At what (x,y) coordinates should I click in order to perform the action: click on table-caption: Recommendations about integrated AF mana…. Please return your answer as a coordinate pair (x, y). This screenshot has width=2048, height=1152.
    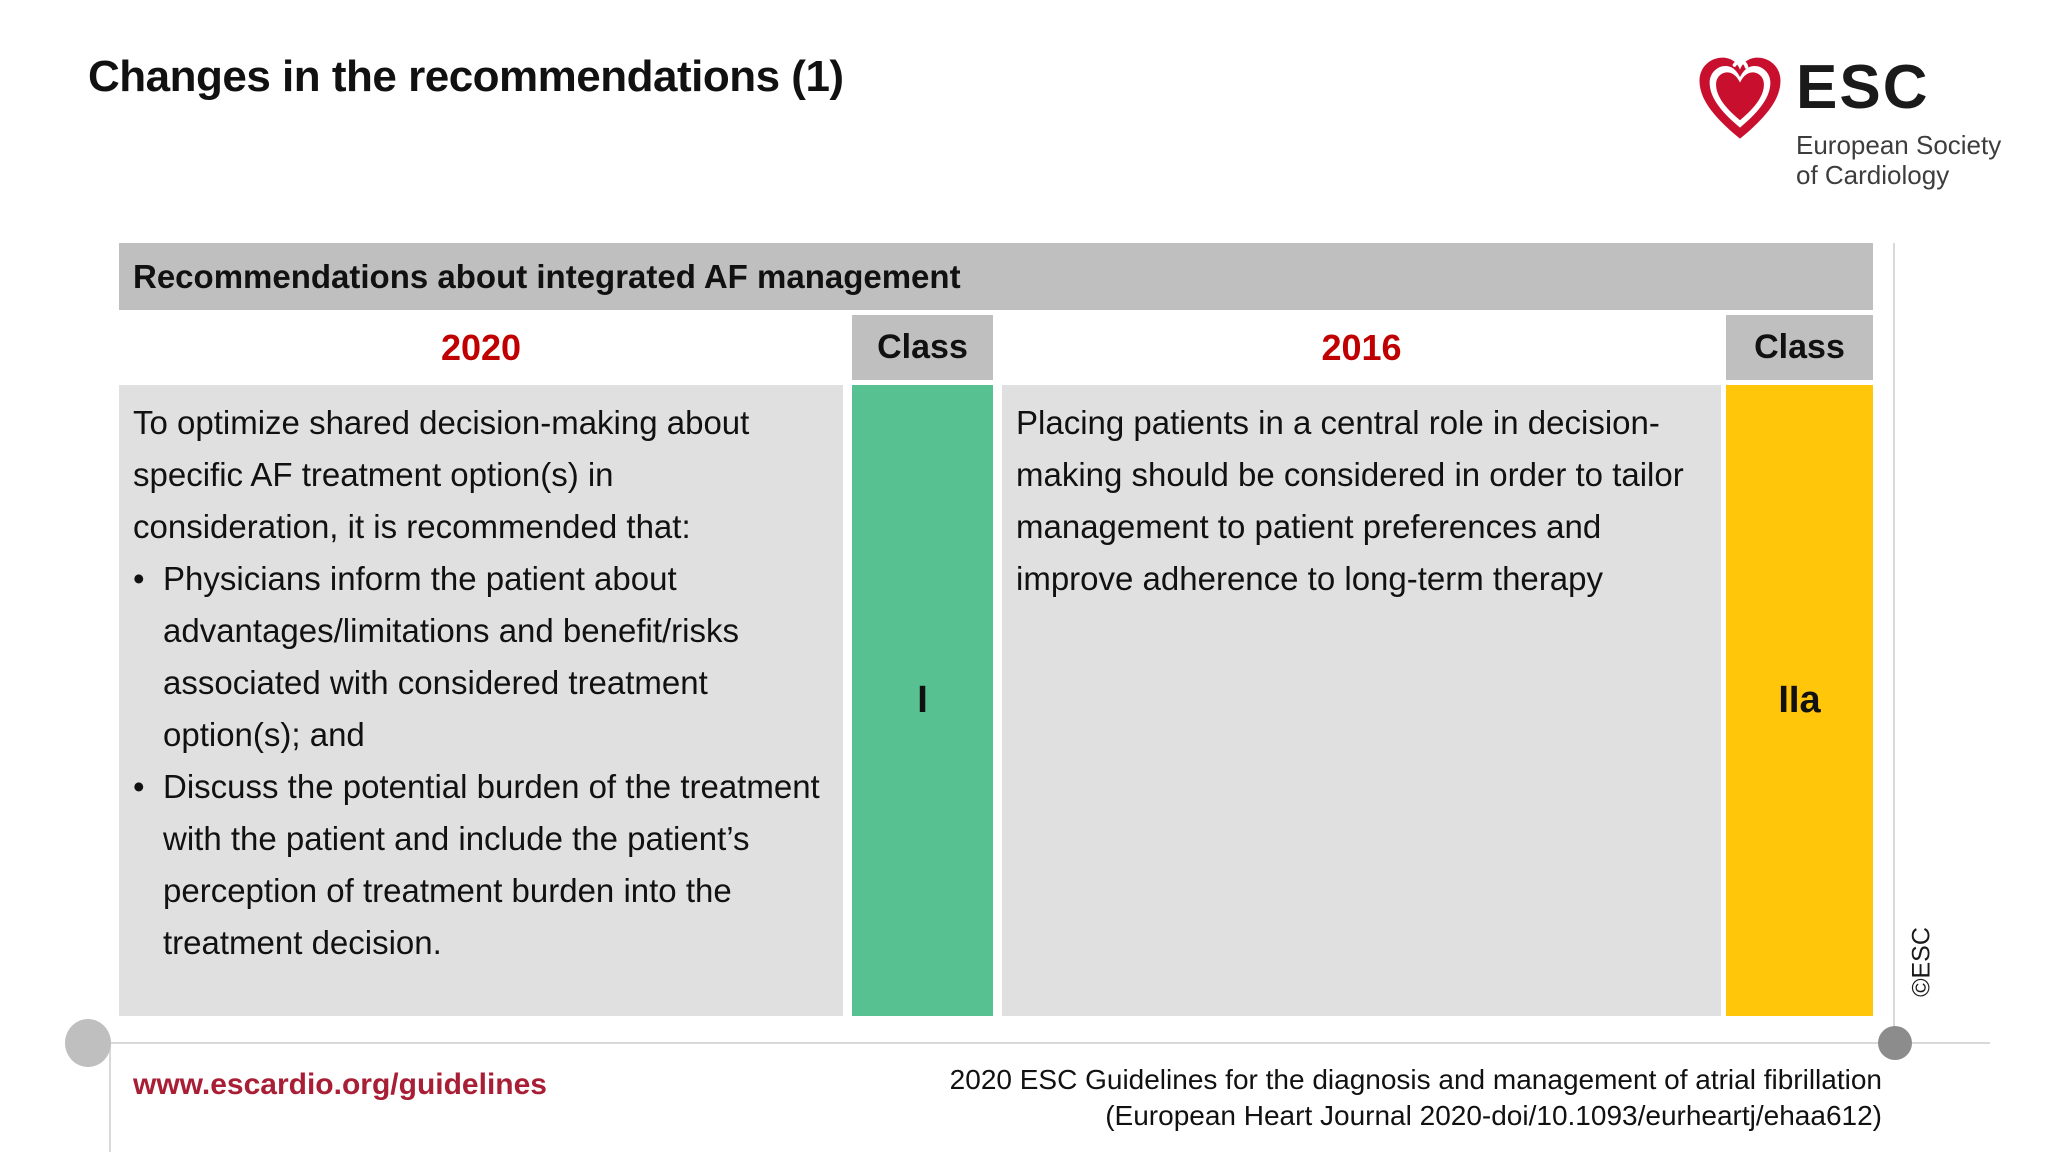
    Looking at the image, I should click on (996, 276).